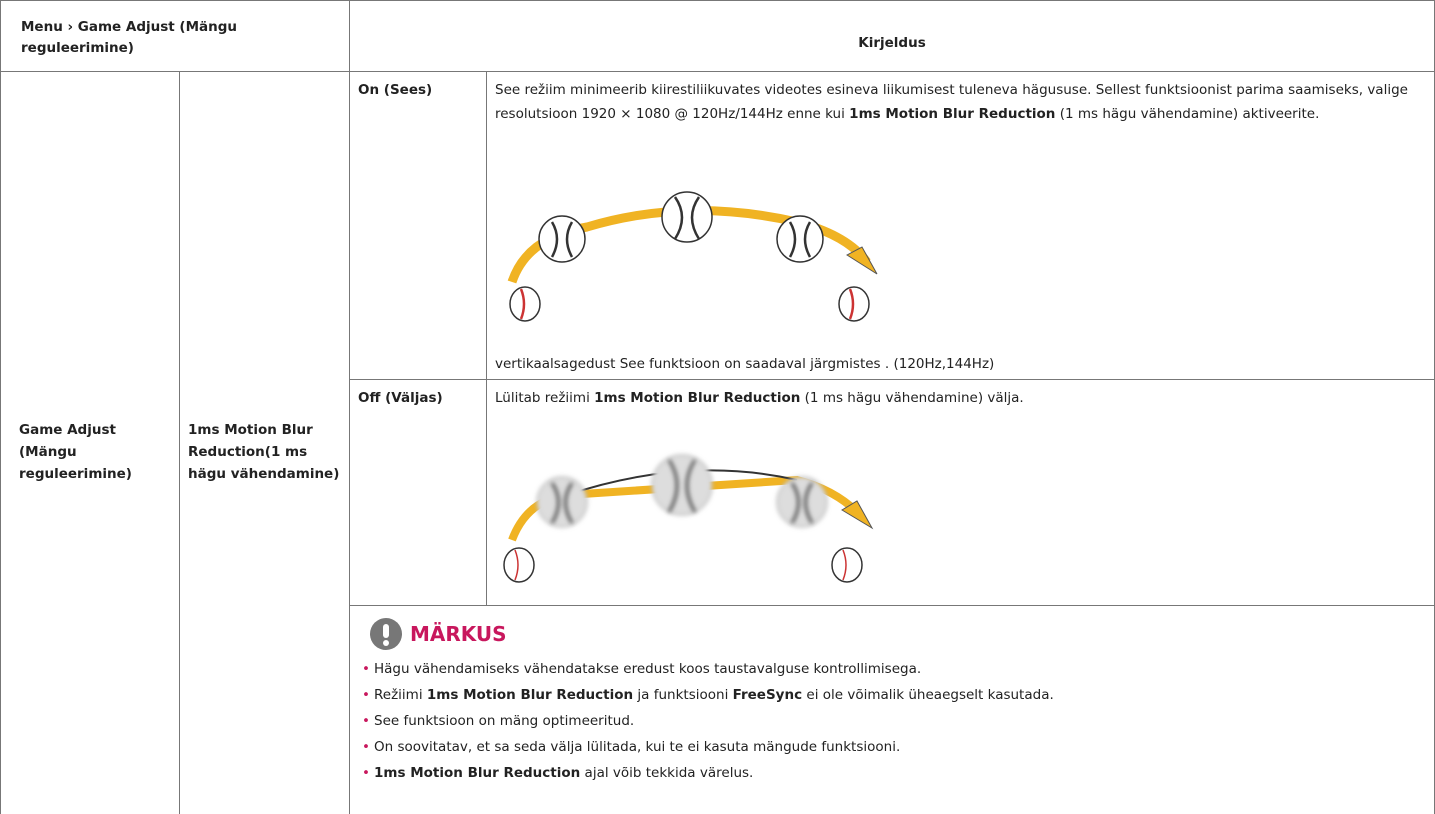 The height and width of the screenshot is (814, 1435). What do you see at coordinates (688, 518) in the screenshot?
I see `diagram-off` at bounding box center [688, 518].